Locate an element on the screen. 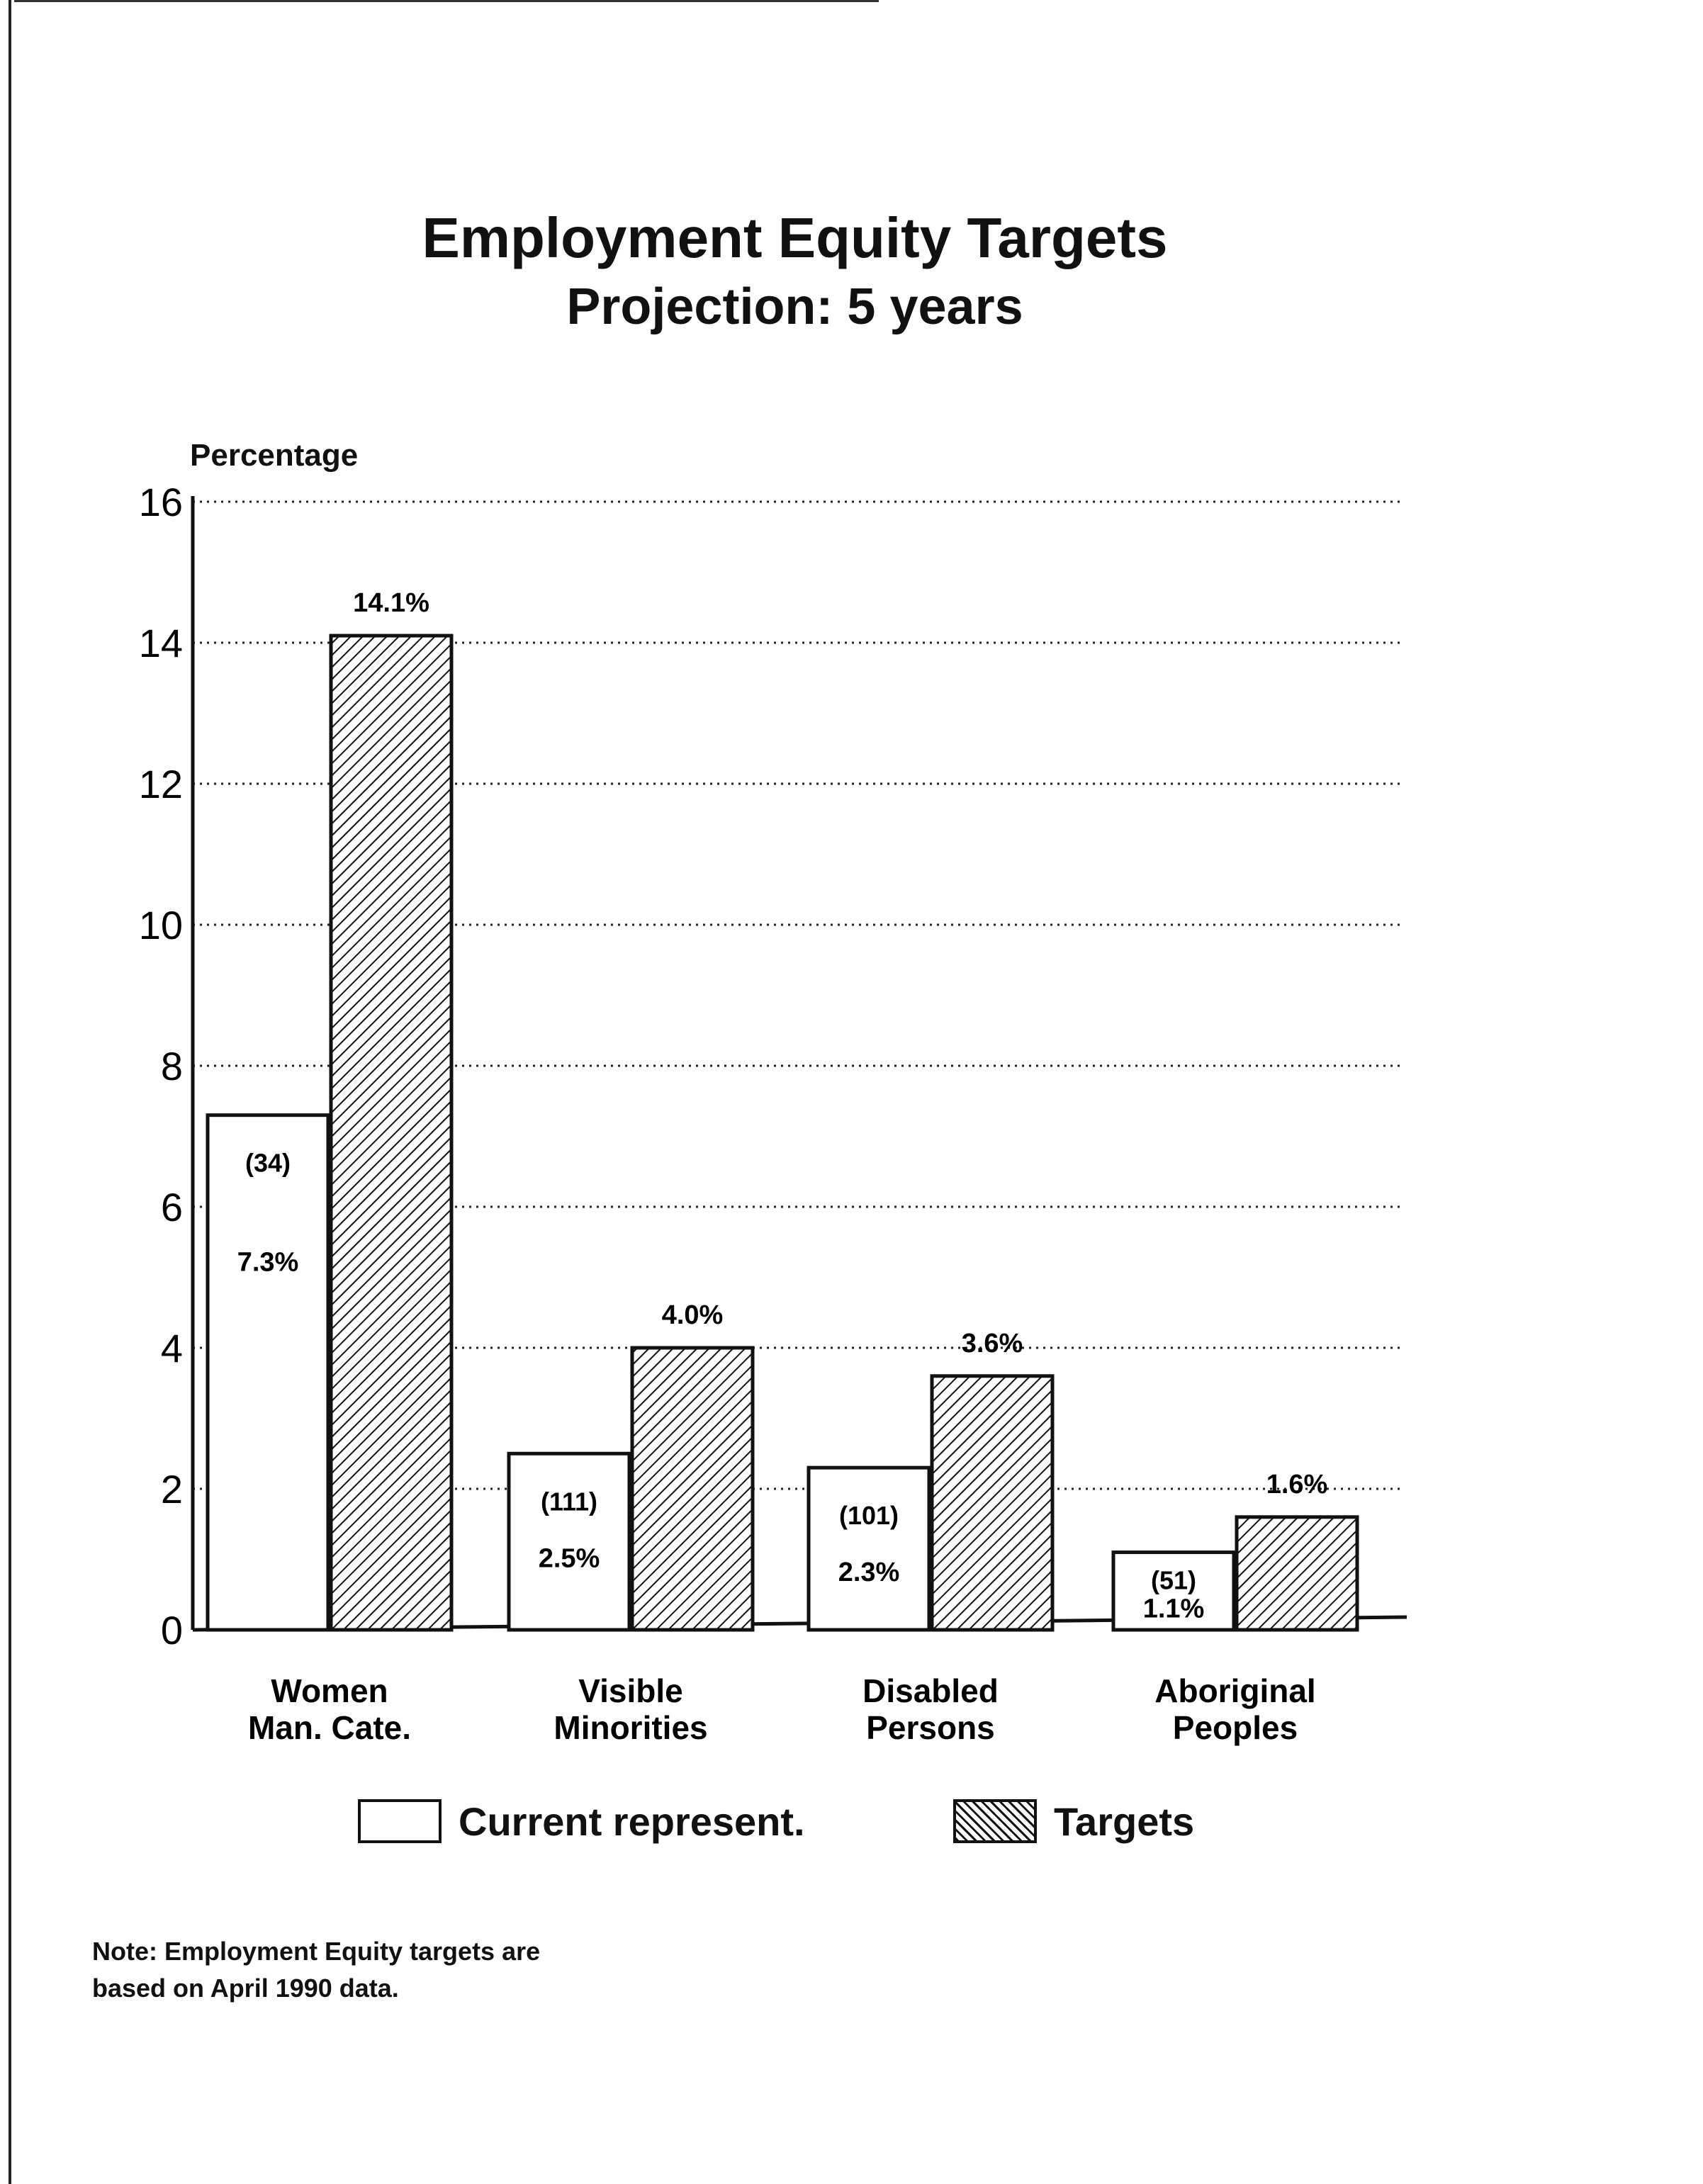 The image size is (1703, 2184). y-tick-label: 2 is located at coordinates (172, 1489).